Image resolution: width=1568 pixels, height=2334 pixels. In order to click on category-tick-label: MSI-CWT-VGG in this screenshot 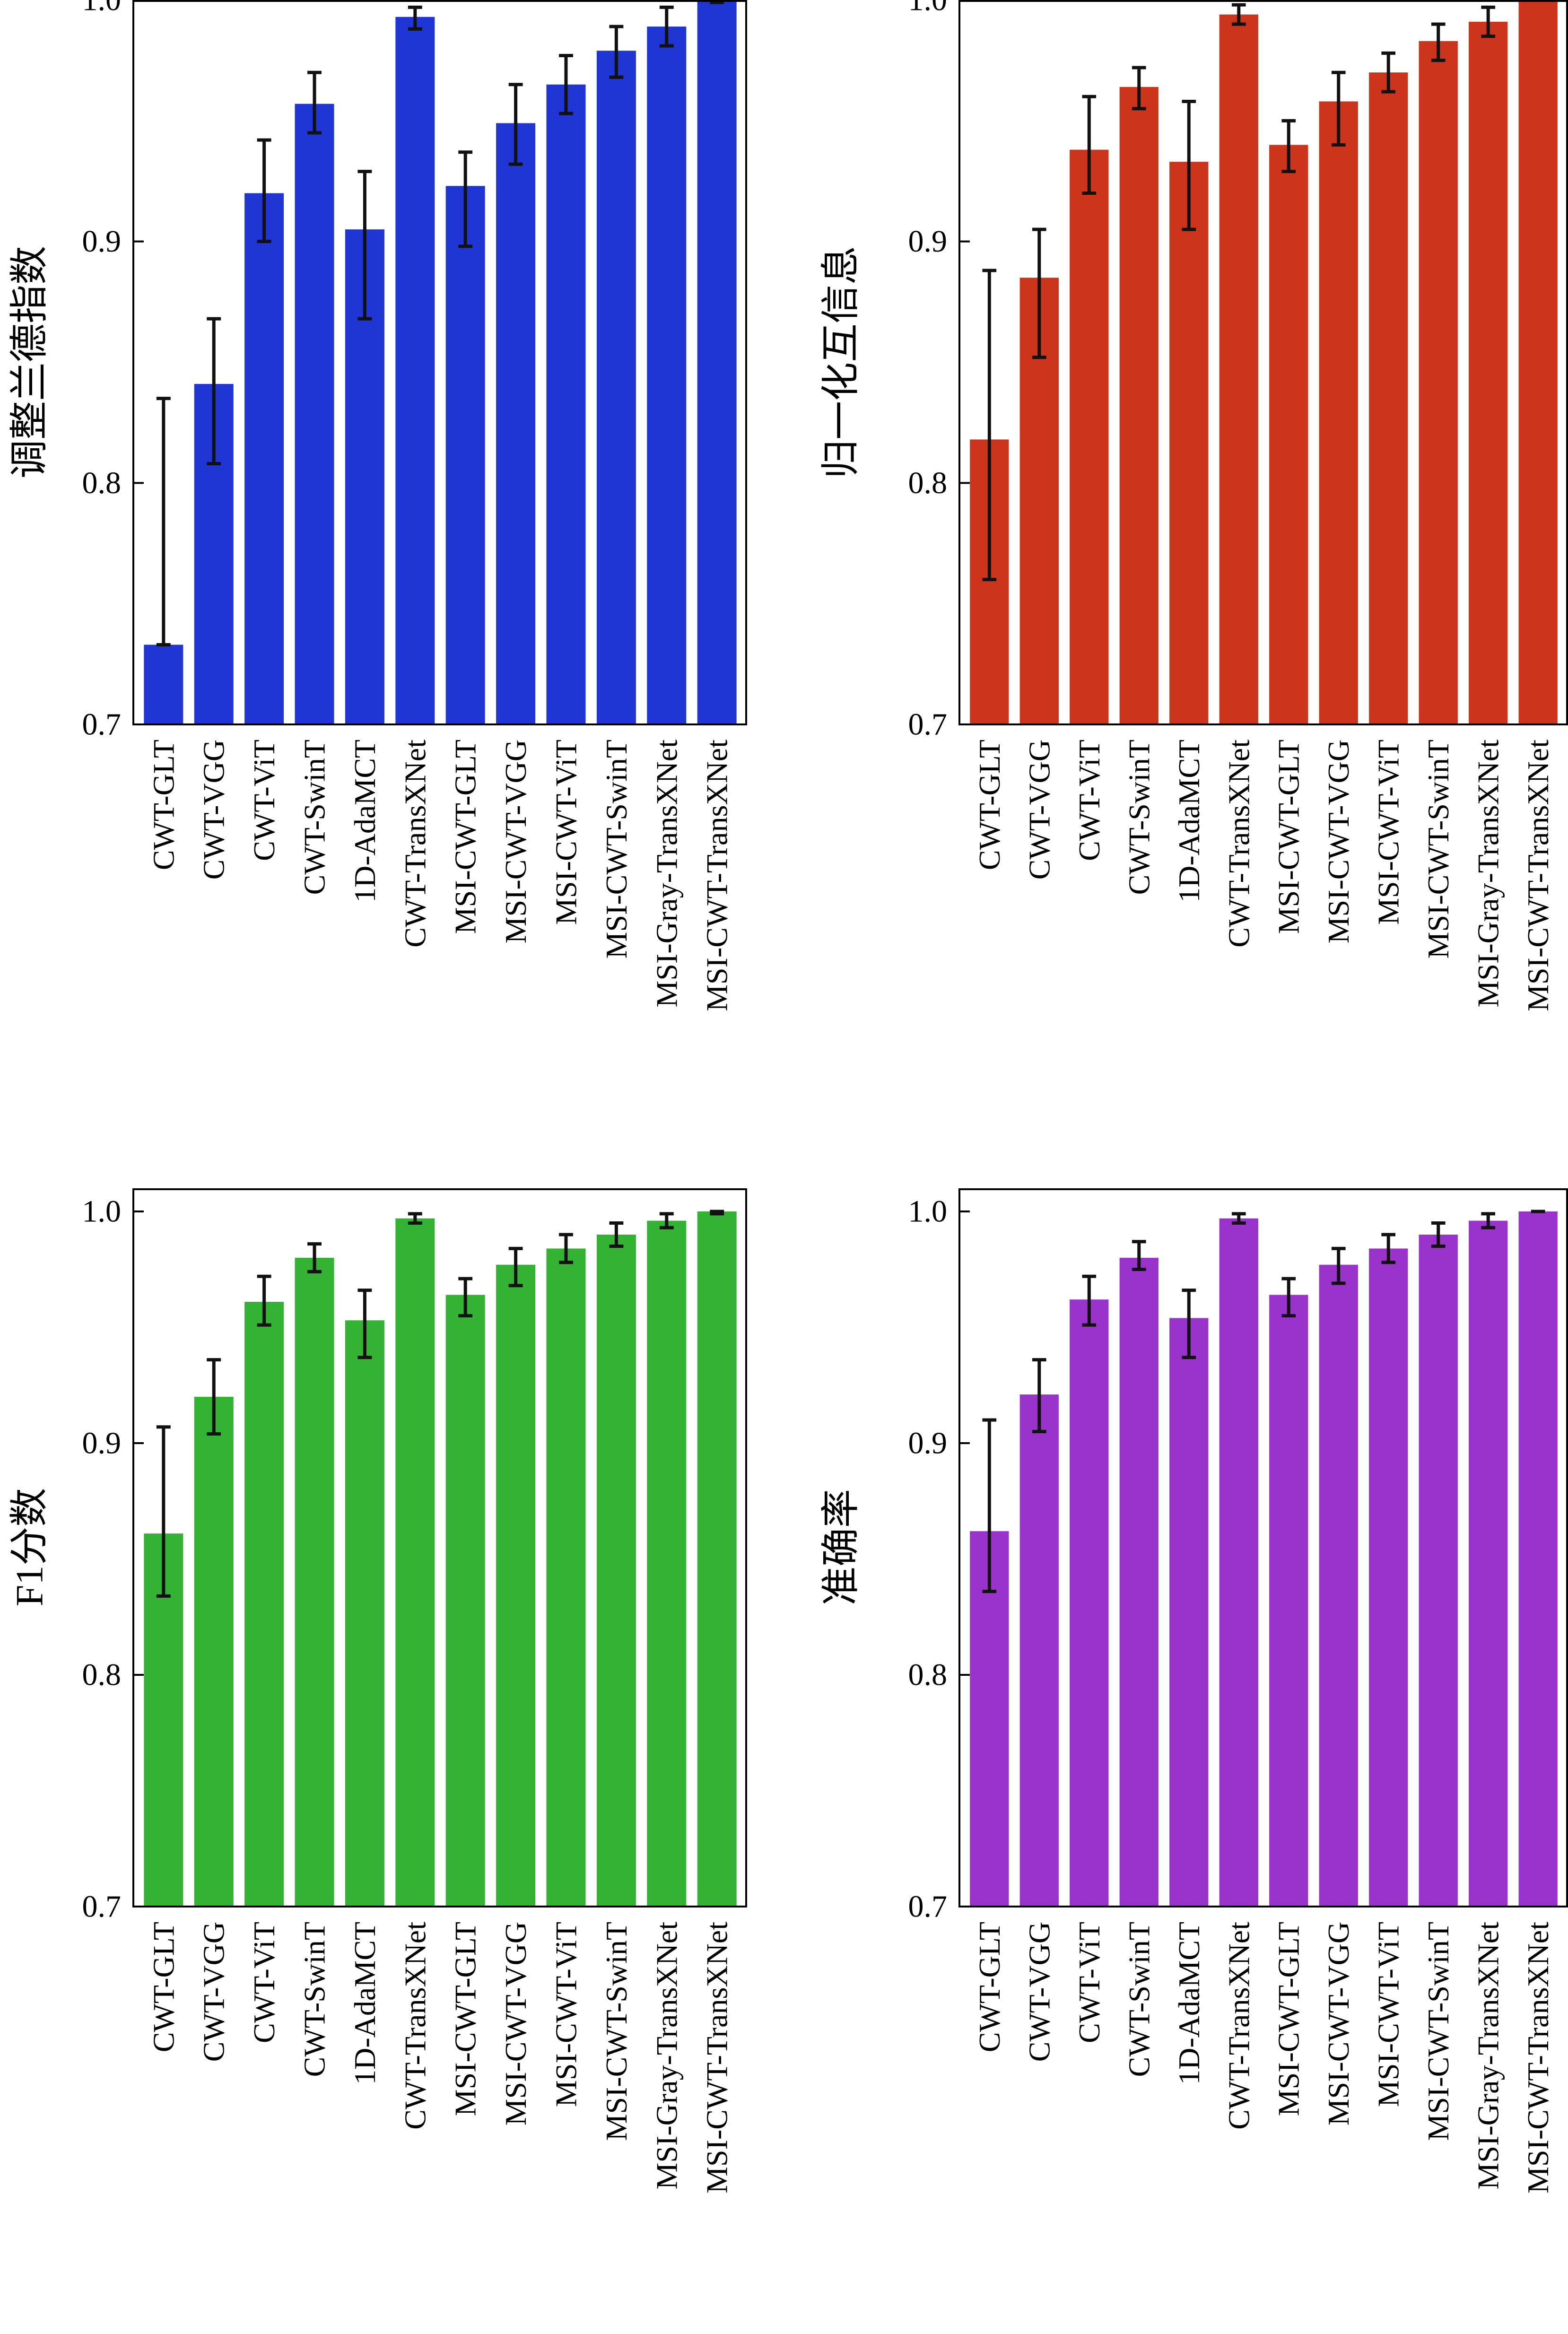, I will do `click(1338, 2024)`.